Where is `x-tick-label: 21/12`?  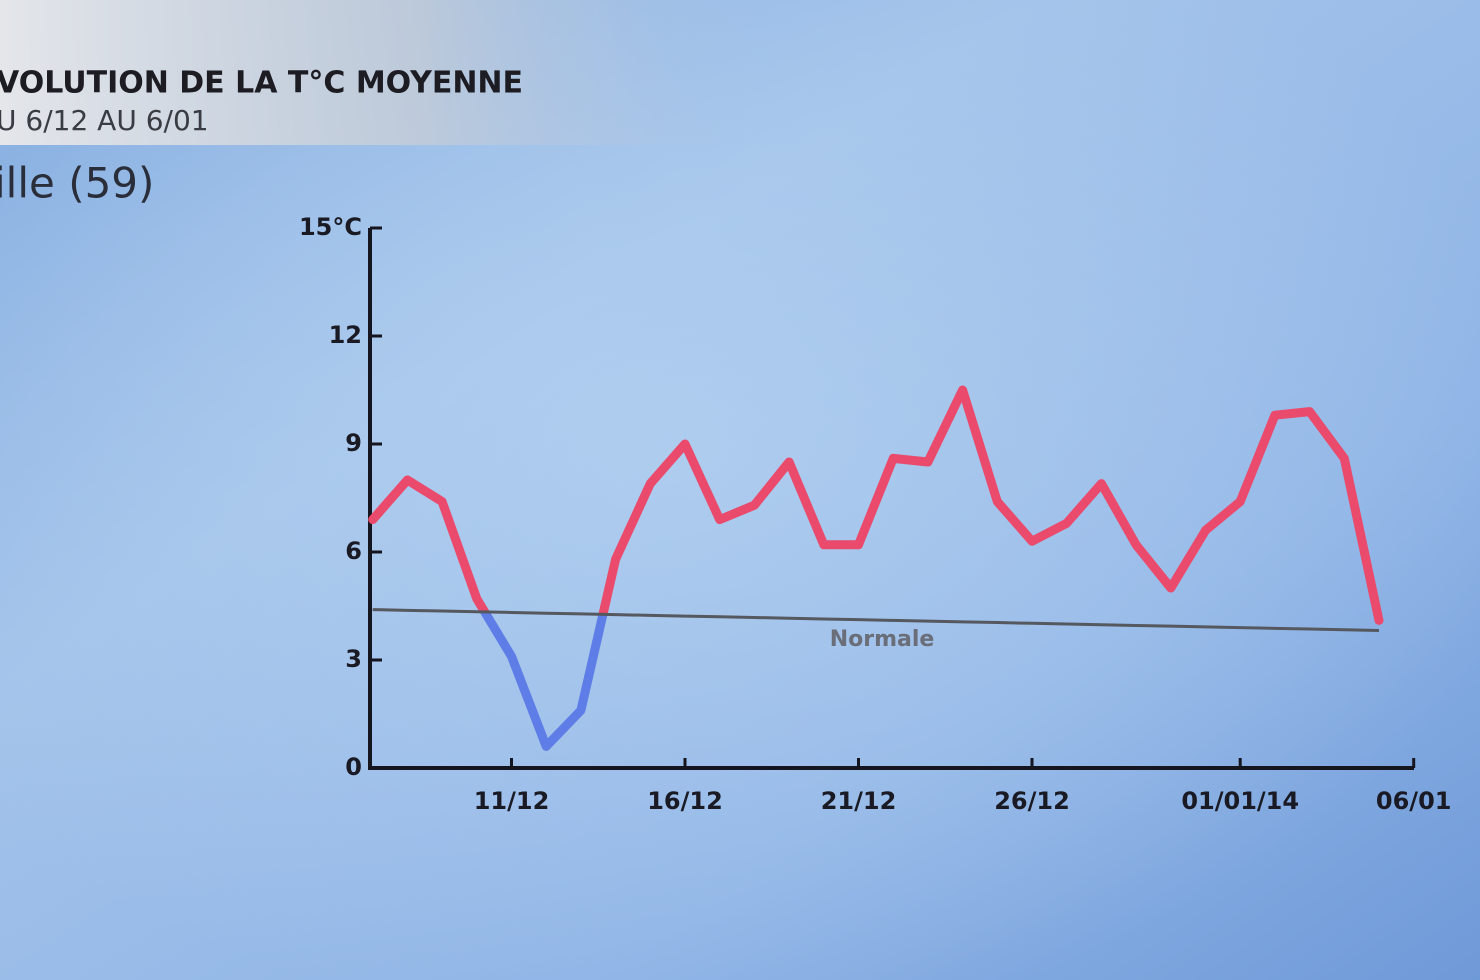
x-tick-label: 21/12 is located at coordinates (859, 801).